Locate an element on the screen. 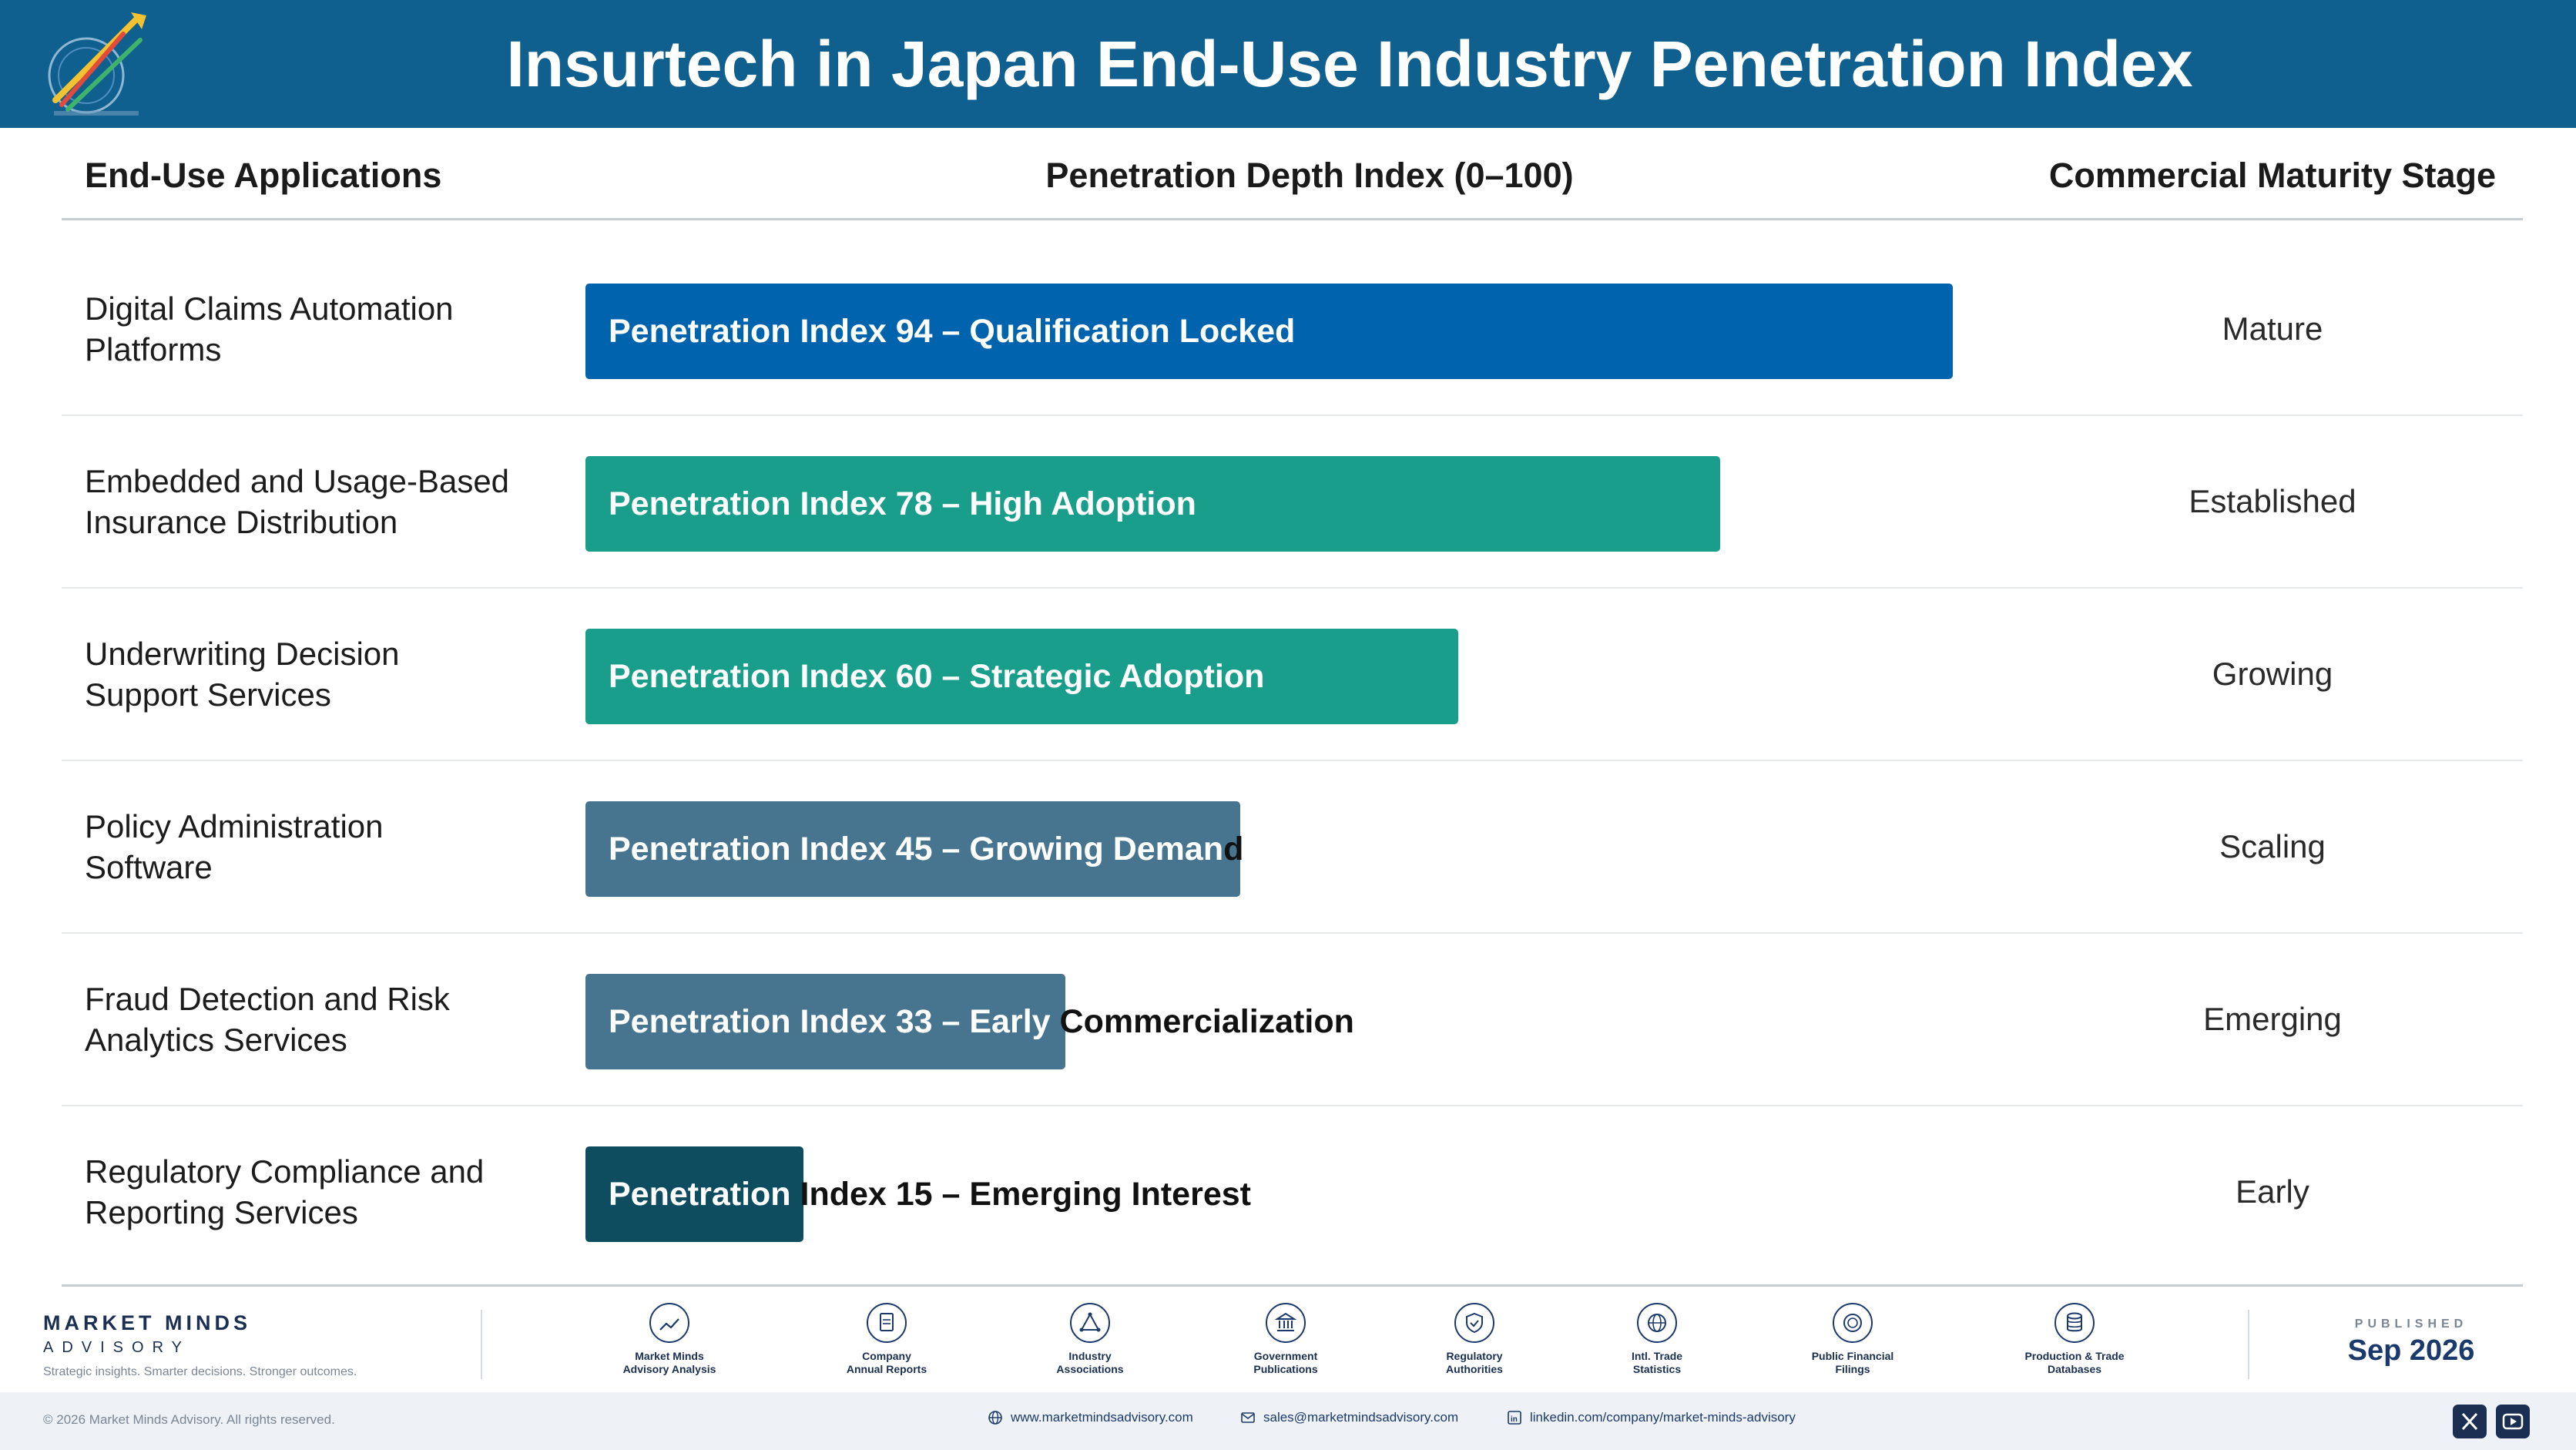 The height and width of the screenshot is (1450, 2576). category-label-line: Embedded and Usage-Based is located at coordinates (297, 481).